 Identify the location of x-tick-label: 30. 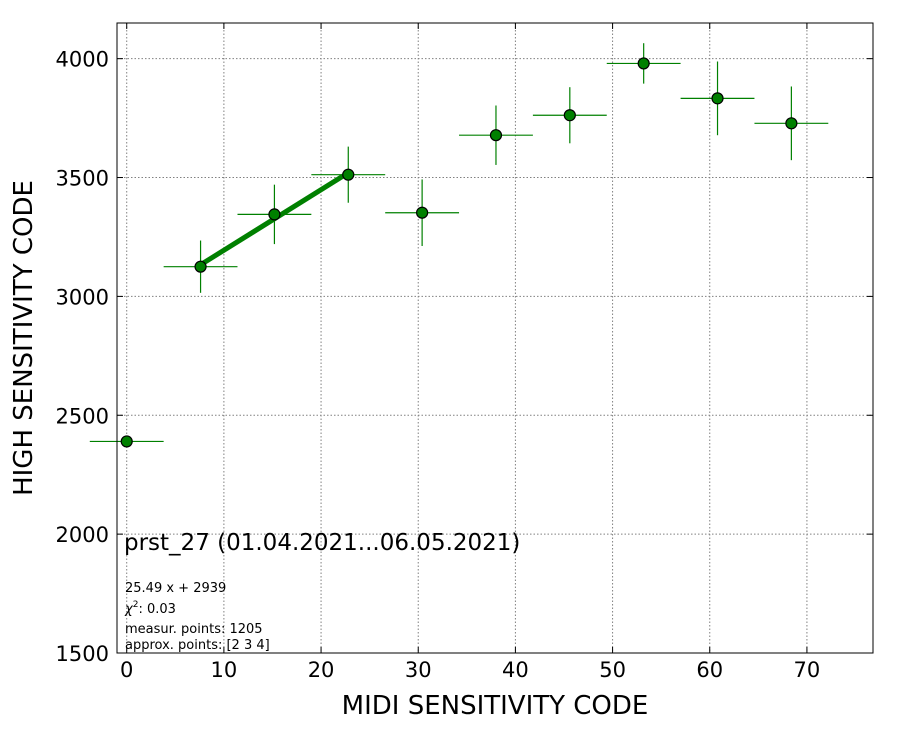
(418, 670).